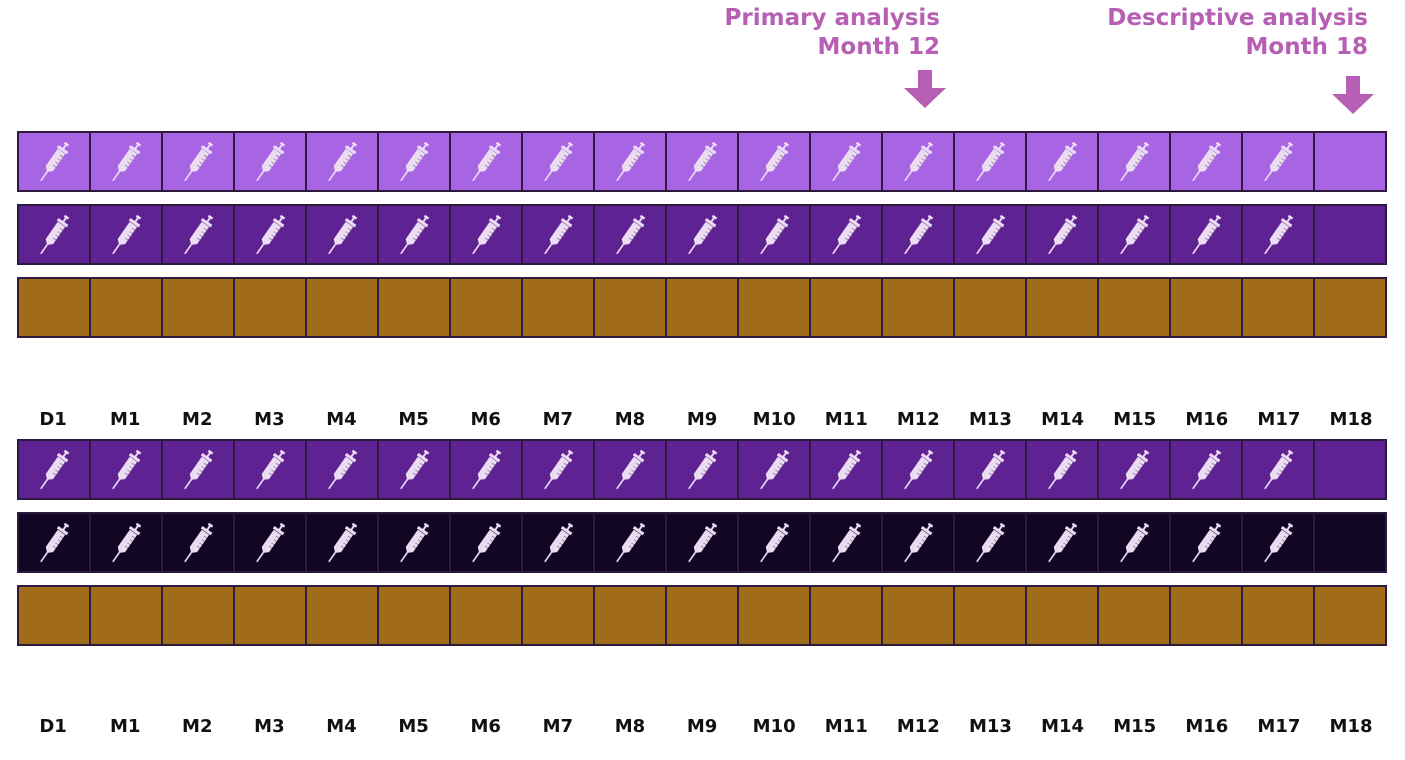  I want to click on timepoint-label: D1, so click(53, 726).